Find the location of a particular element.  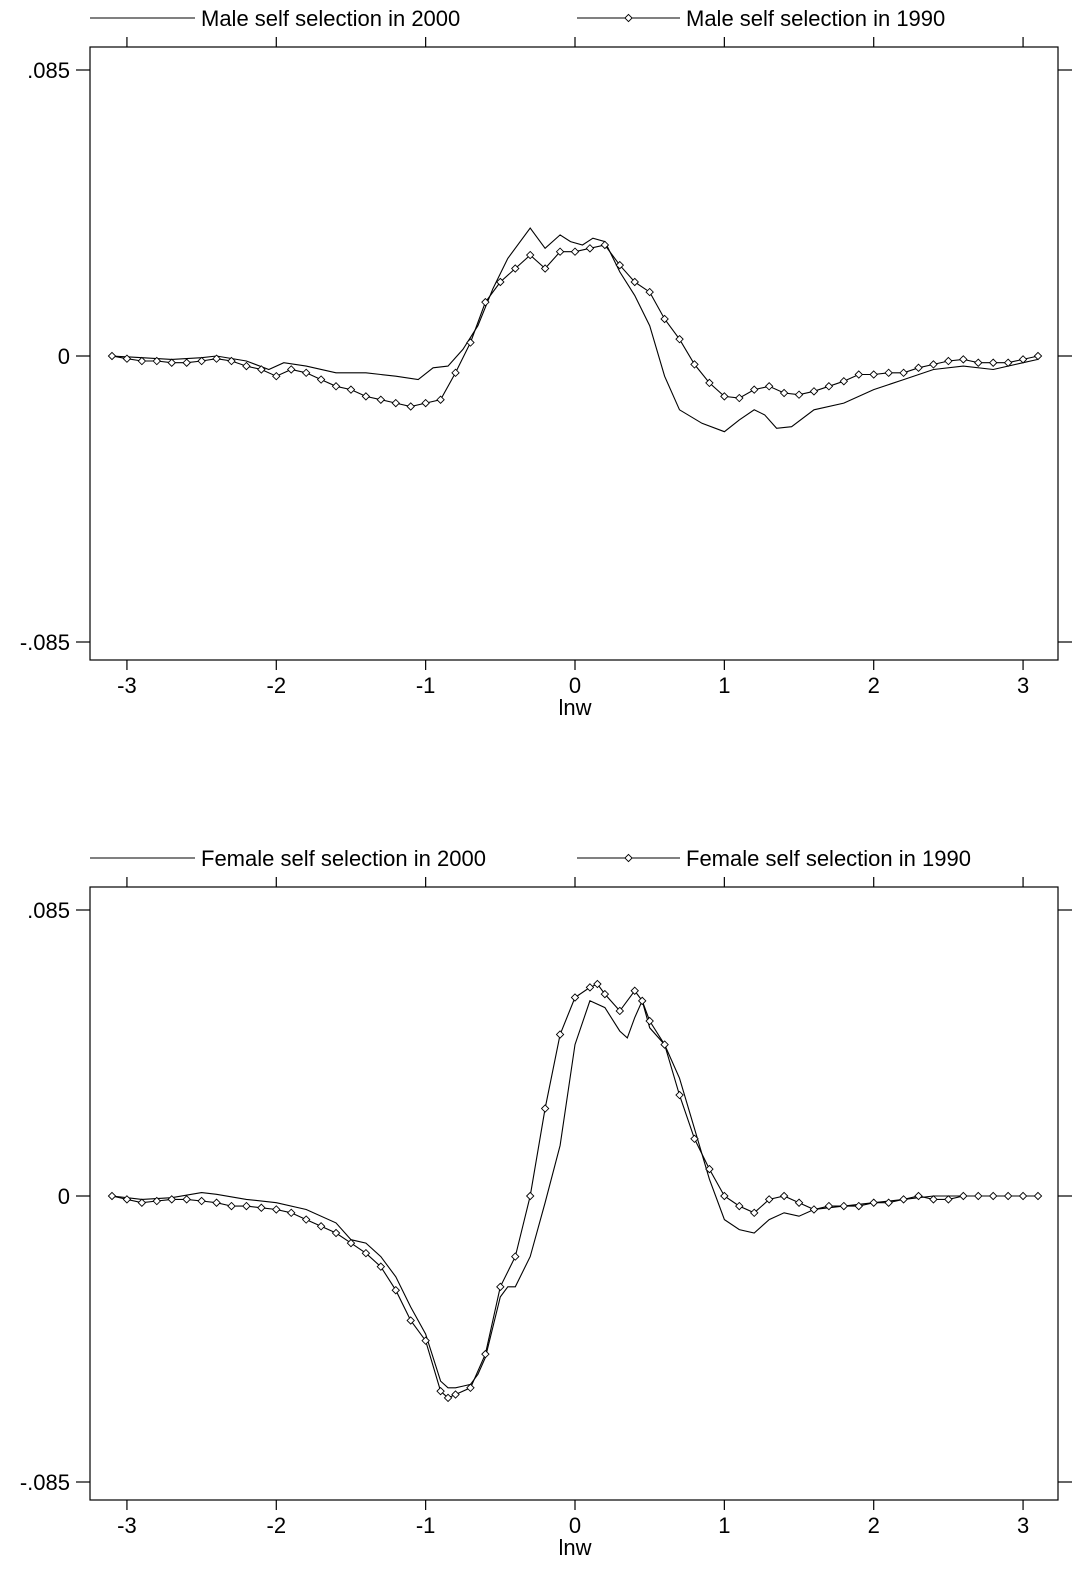

x-tick-label: -2 is located at coordinates (277, 1525).